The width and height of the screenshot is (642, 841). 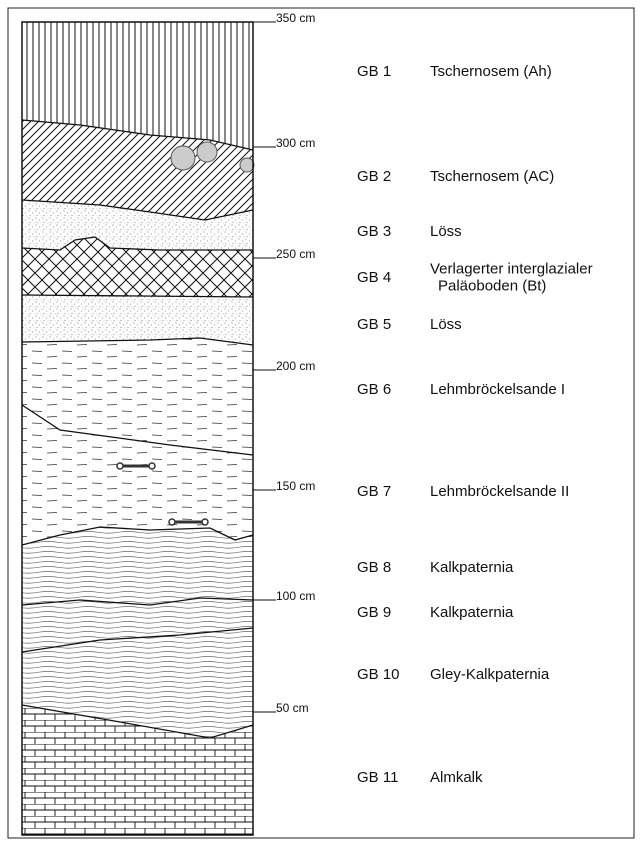 What do you see at coordinates (295, 486) in the screenshot?
I see `depth-label: 150 cm` at bounding box center [295, 486].